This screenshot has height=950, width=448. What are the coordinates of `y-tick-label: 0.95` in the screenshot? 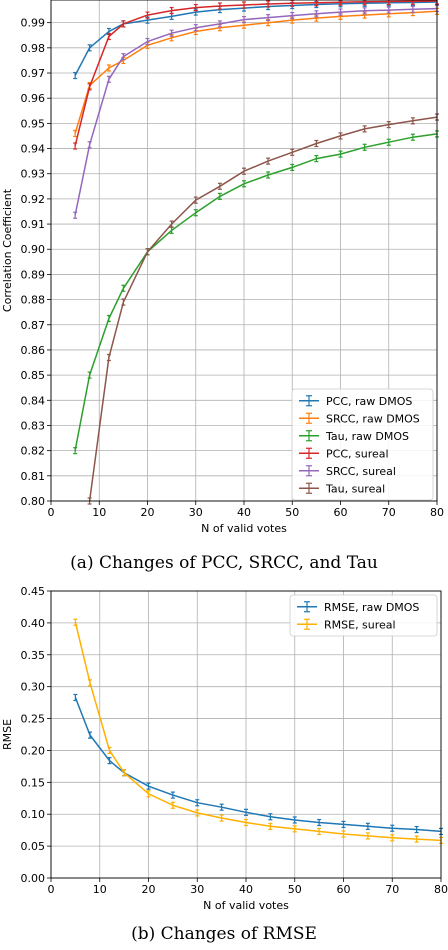 It's located at (33, 123).